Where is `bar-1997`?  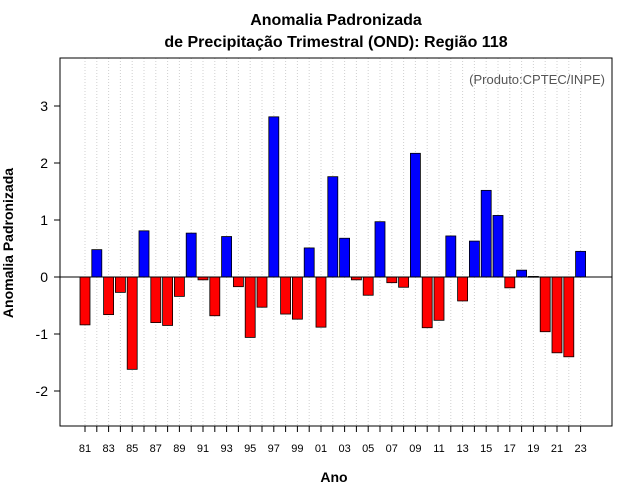 bar-1997 is located at coordinates (274, 197).